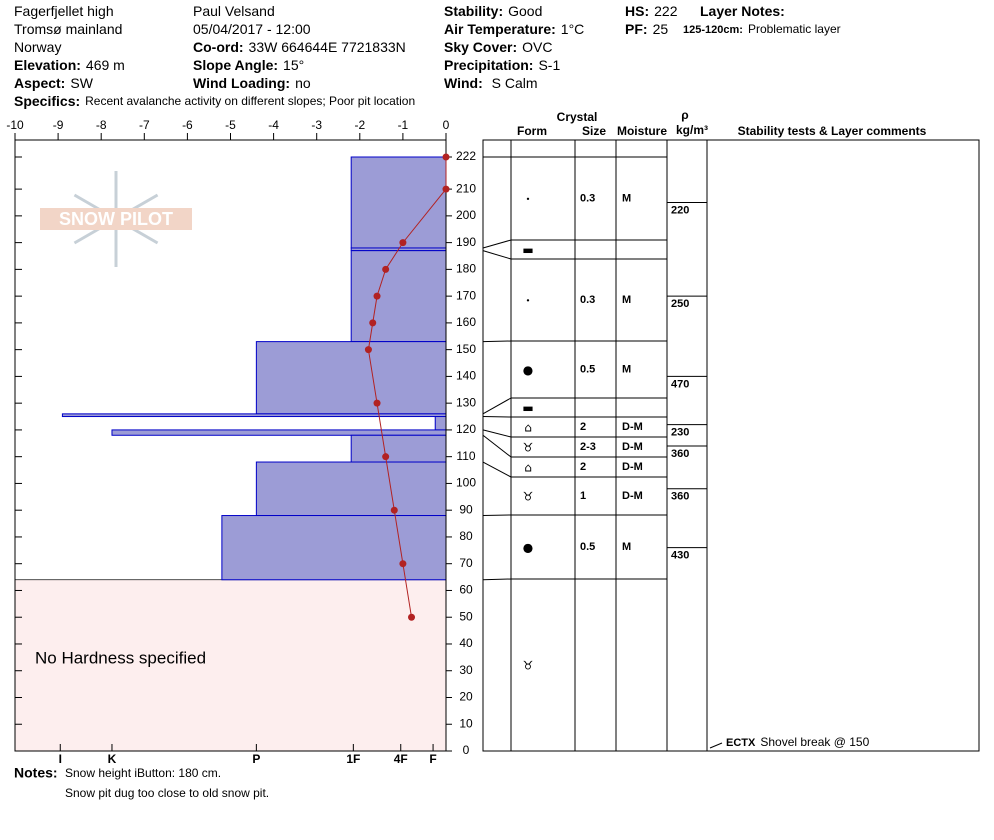 Image resolution: width=994 pixels, height=840 pixels. I want to click on header-field: 05/04/2017 - 12:00, so click(252, 29).